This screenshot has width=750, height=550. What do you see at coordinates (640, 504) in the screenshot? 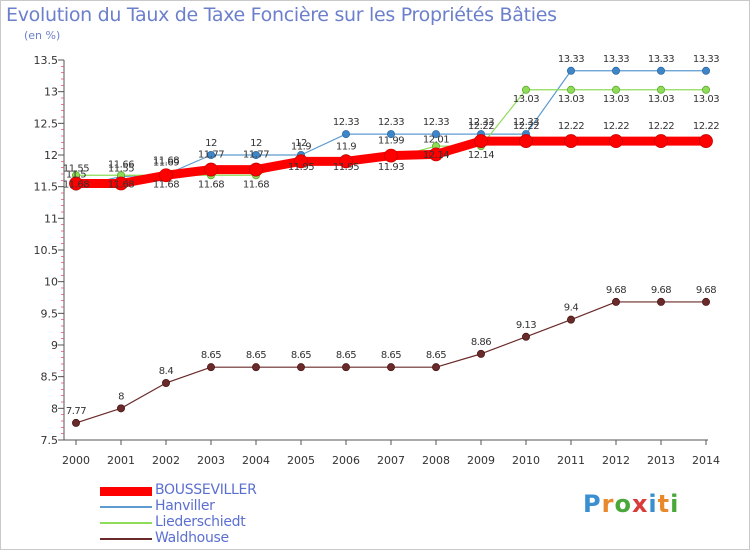
I see `logo-letter: x` at bounding box center [640, 504].